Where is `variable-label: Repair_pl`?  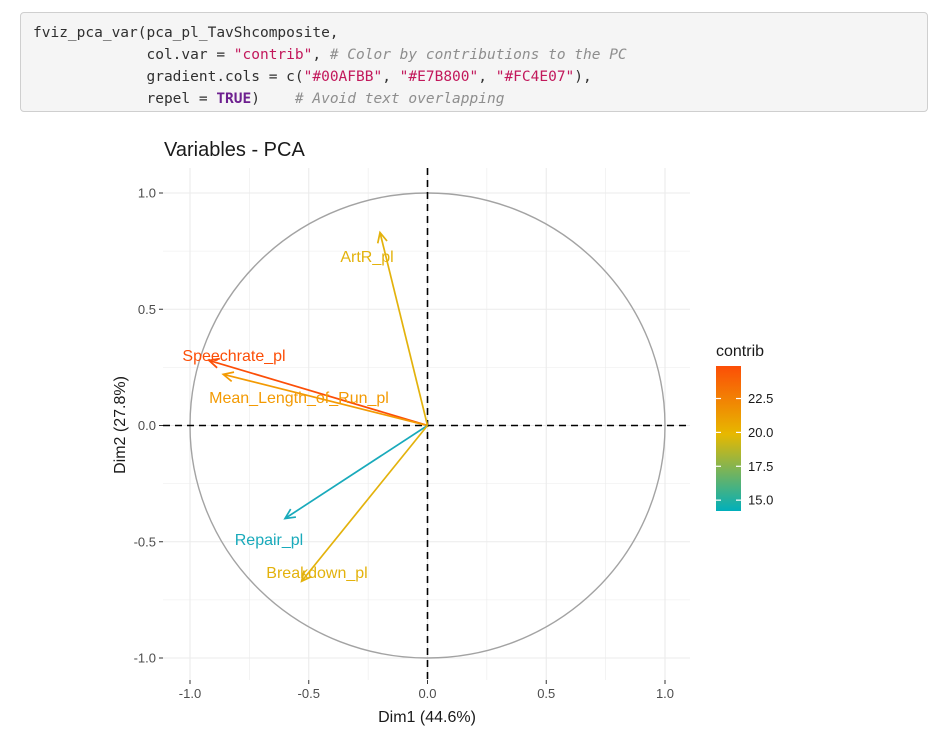
variable-label: Repair_pl is located at coordinates (269, 540).